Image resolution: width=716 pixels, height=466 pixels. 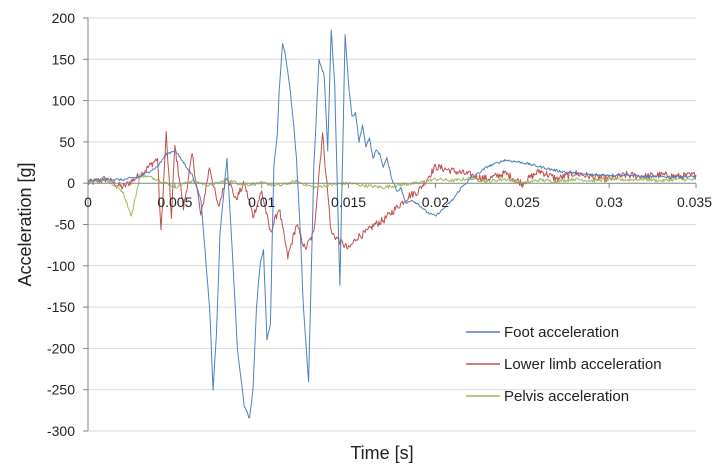 I want to click on y-tick-label: -150, so click(x=61, y=307).